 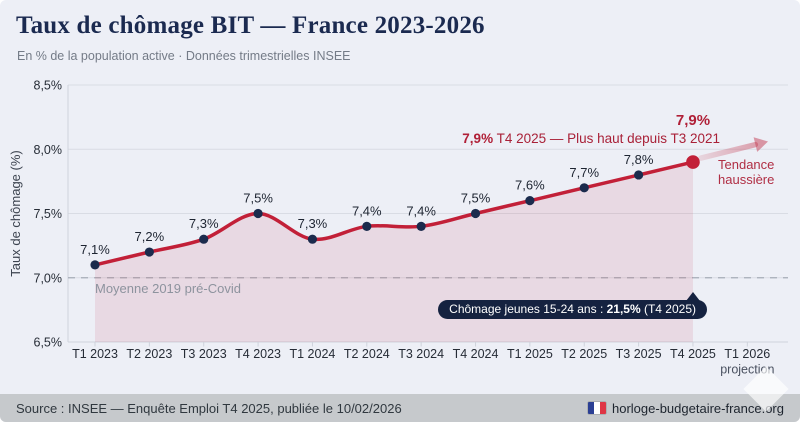 I want to click on x-axis-ticks, so click(x=421, y=344).